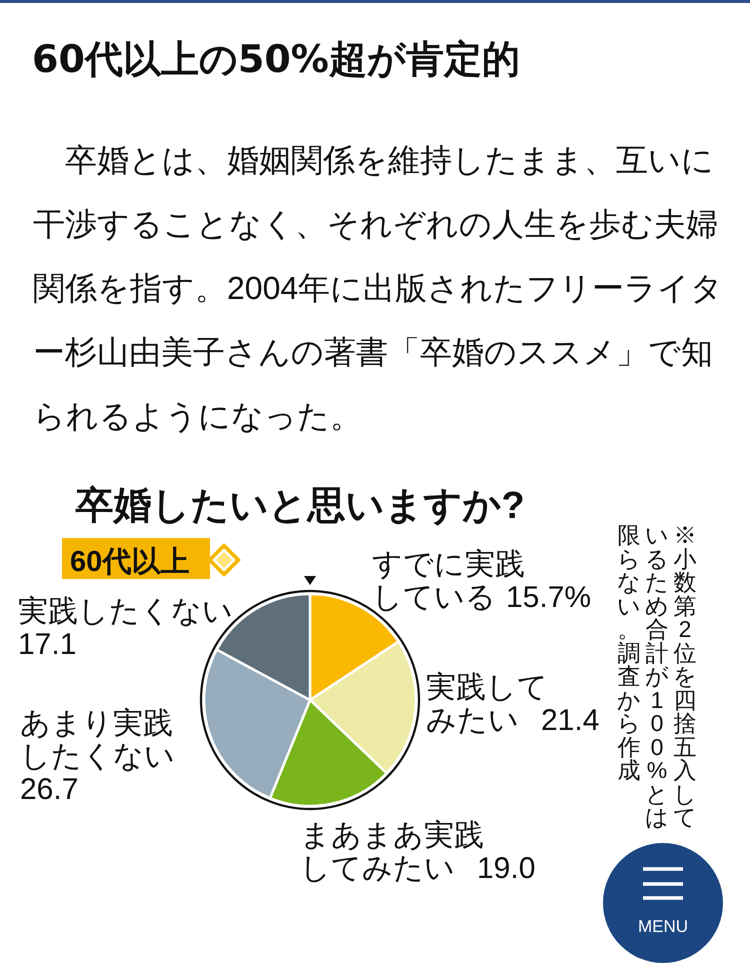 This screenshot has height=965, width=750. Describe the element at coordinates (663, 926) in the screenshot. I see `menu-label: MENU` at that location.